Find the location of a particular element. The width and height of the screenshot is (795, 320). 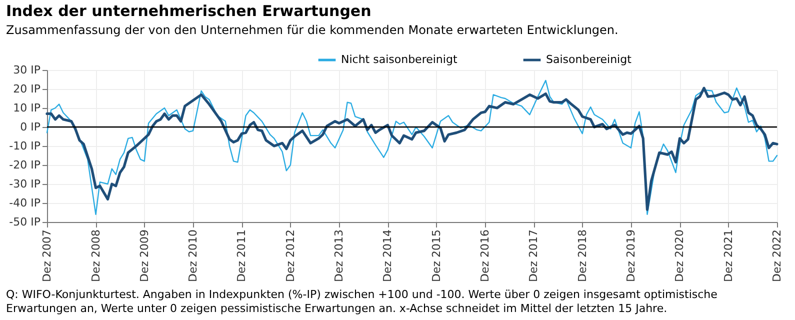

x-tick-label: Dez 2012 is located at coordinates (290, 256).